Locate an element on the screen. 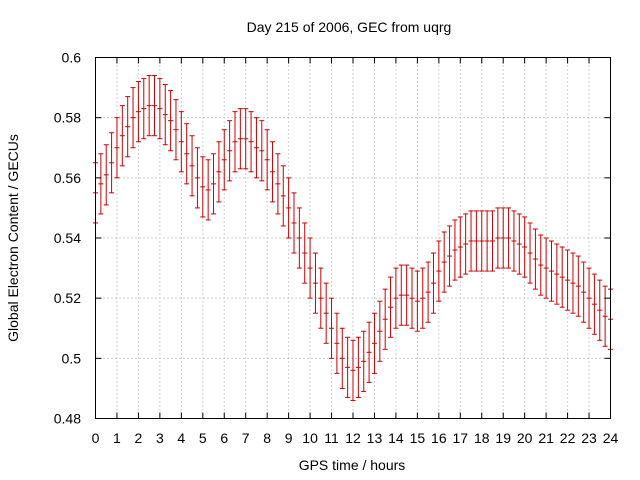 This screenshot has width=640, height=480. x-axis-label: GPS time / hours is located at coordinates (352, 465).